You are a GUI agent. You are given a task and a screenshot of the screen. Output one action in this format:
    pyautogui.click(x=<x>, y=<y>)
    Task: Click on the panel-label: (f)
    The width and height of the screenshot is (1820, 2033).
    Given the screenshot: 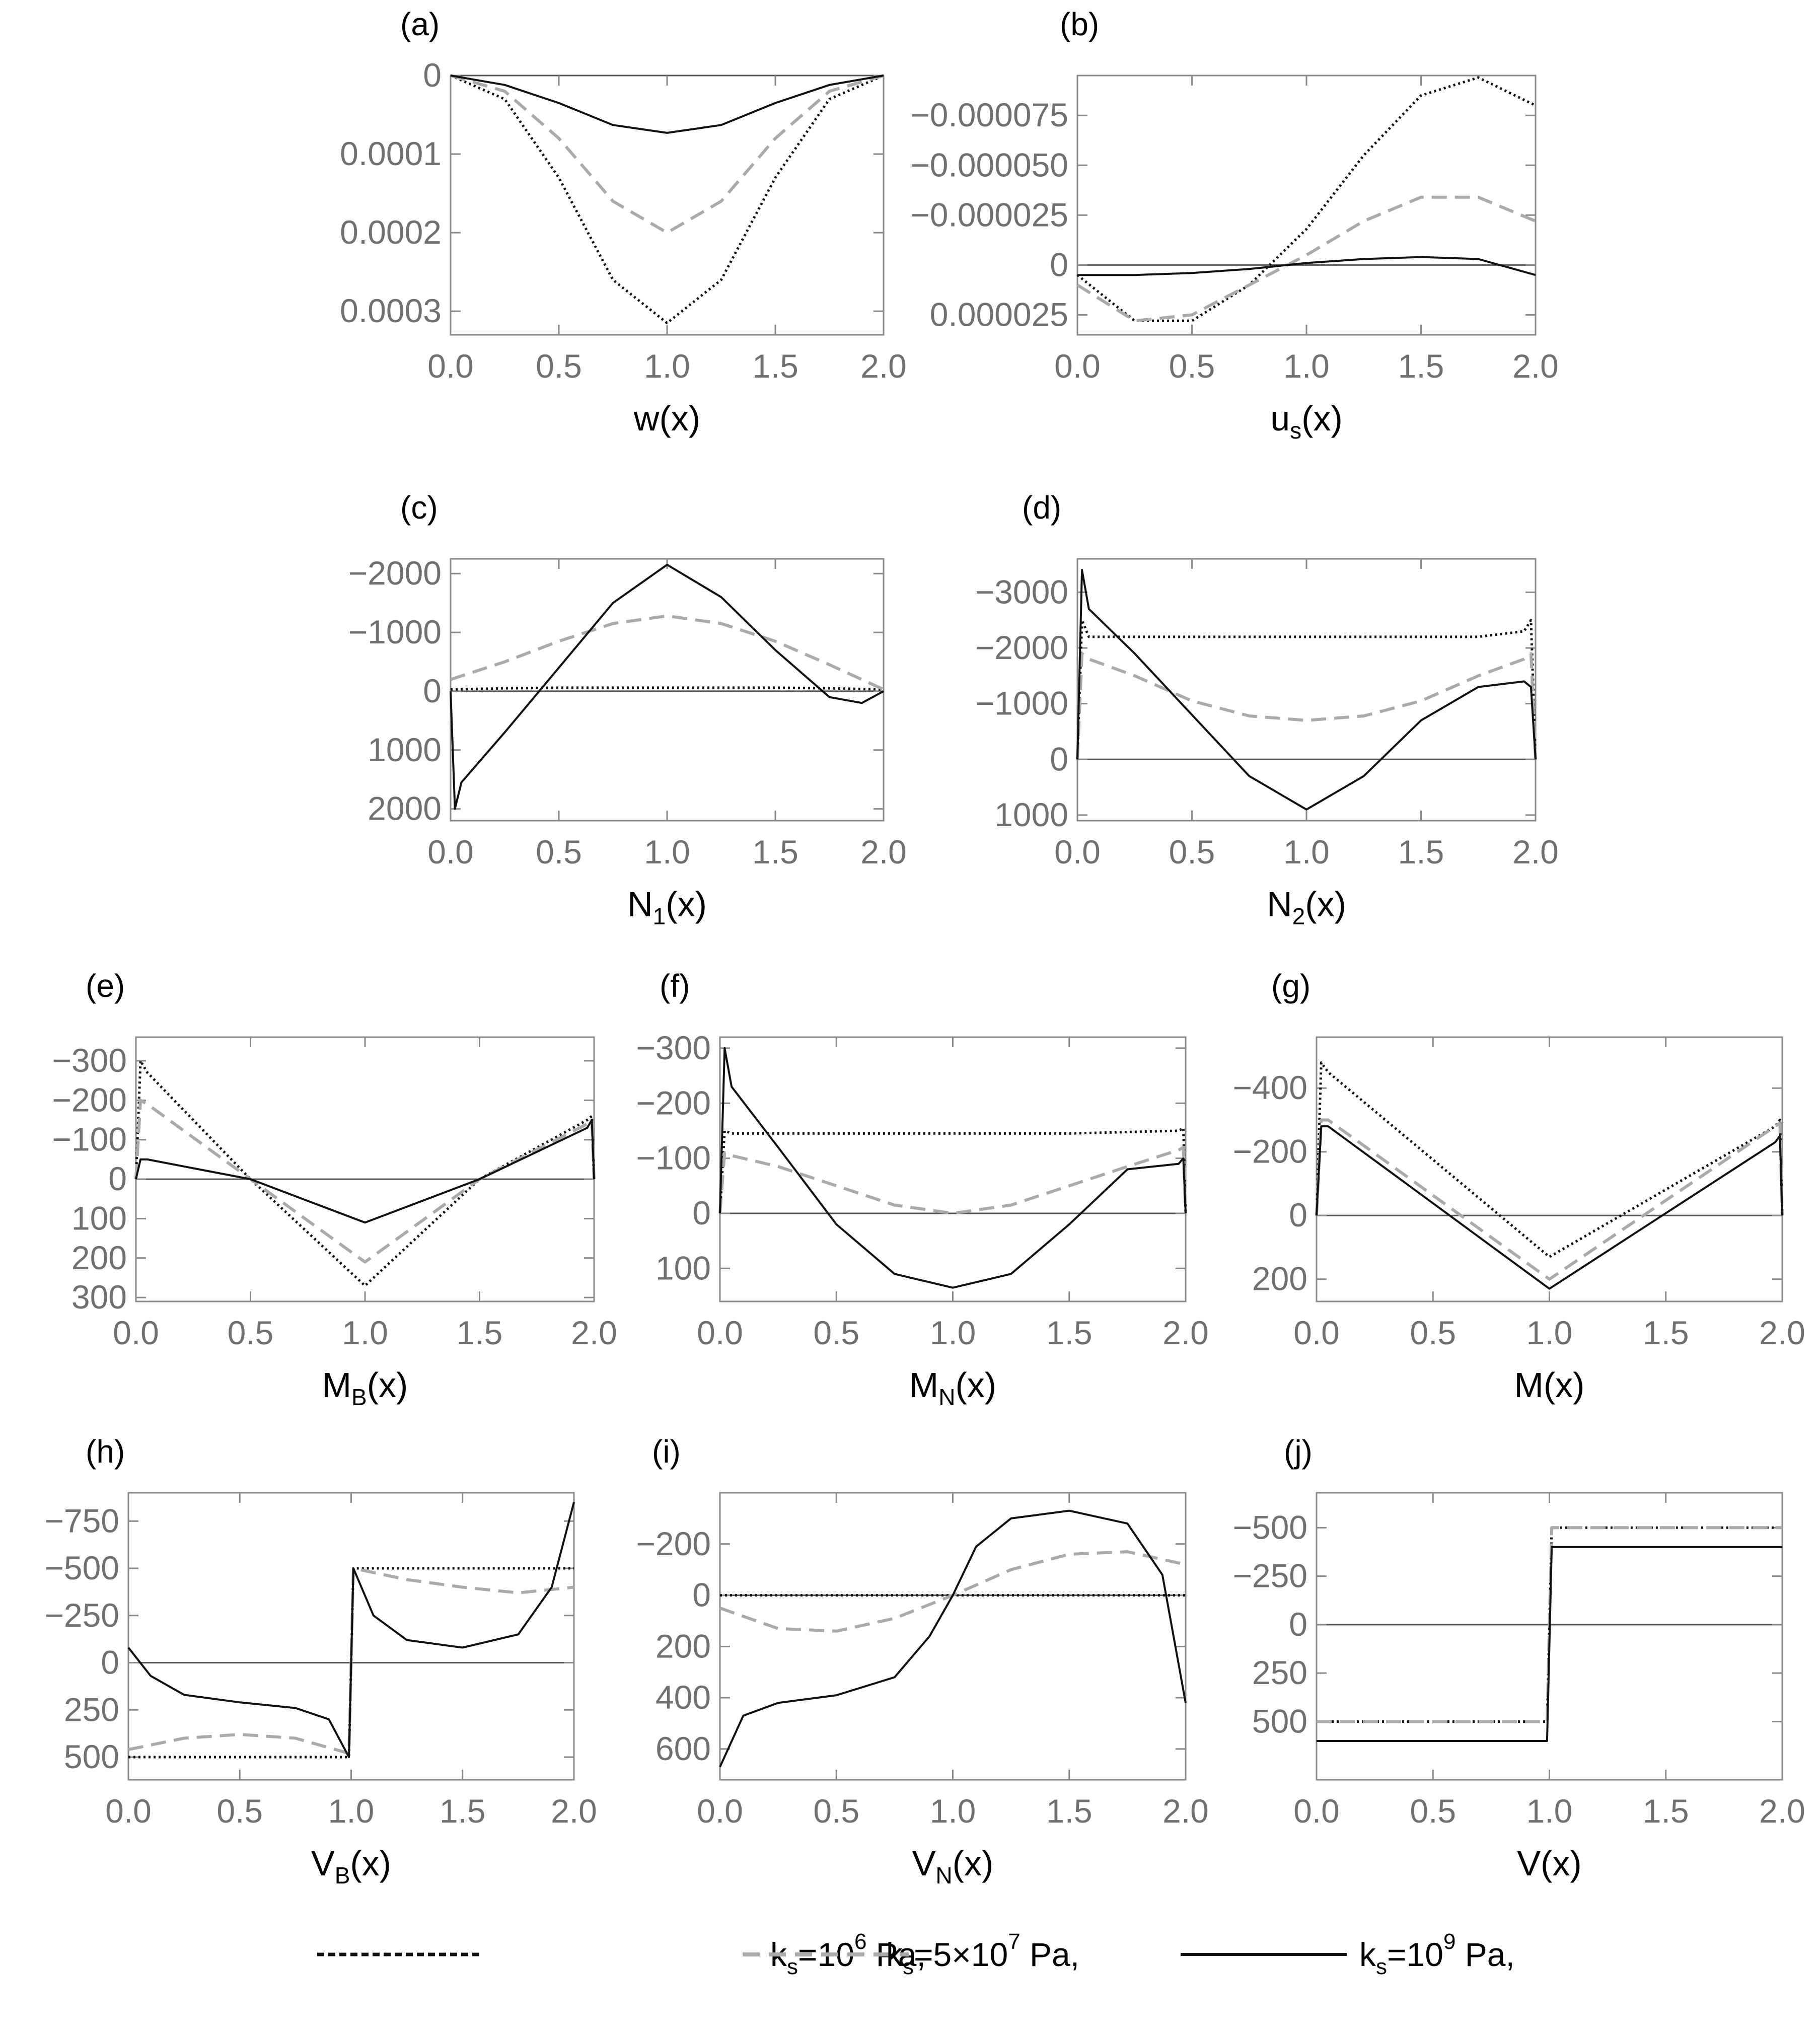 What is the action you would take?
    pyautogui.click(x=675, y=986)
    